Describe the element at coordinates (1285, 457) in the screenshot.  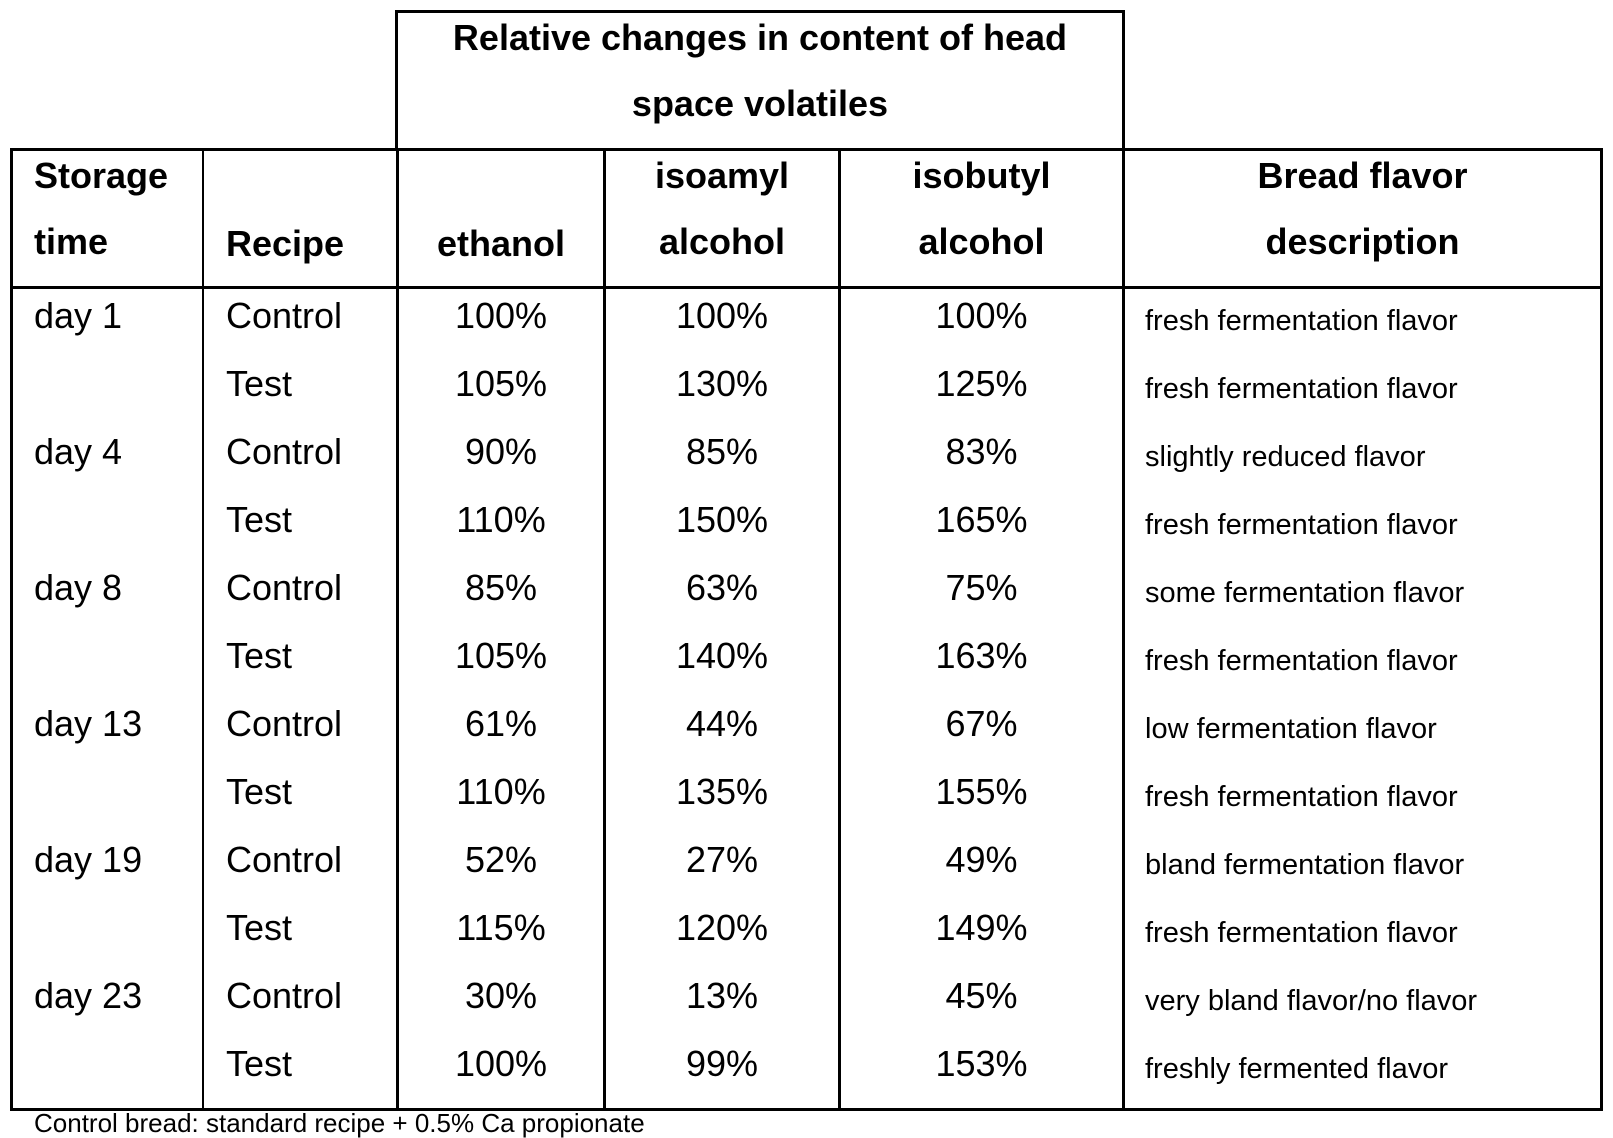
I see `cell-flavor: slightly reduced flavor` at that location.